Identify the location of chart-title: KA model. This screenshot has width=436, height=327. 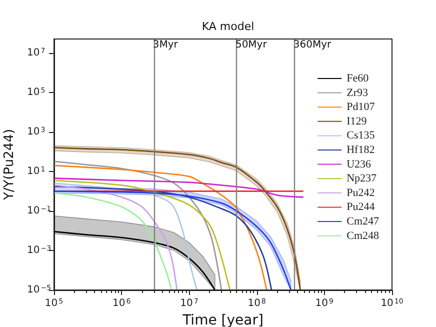
(228, 26).